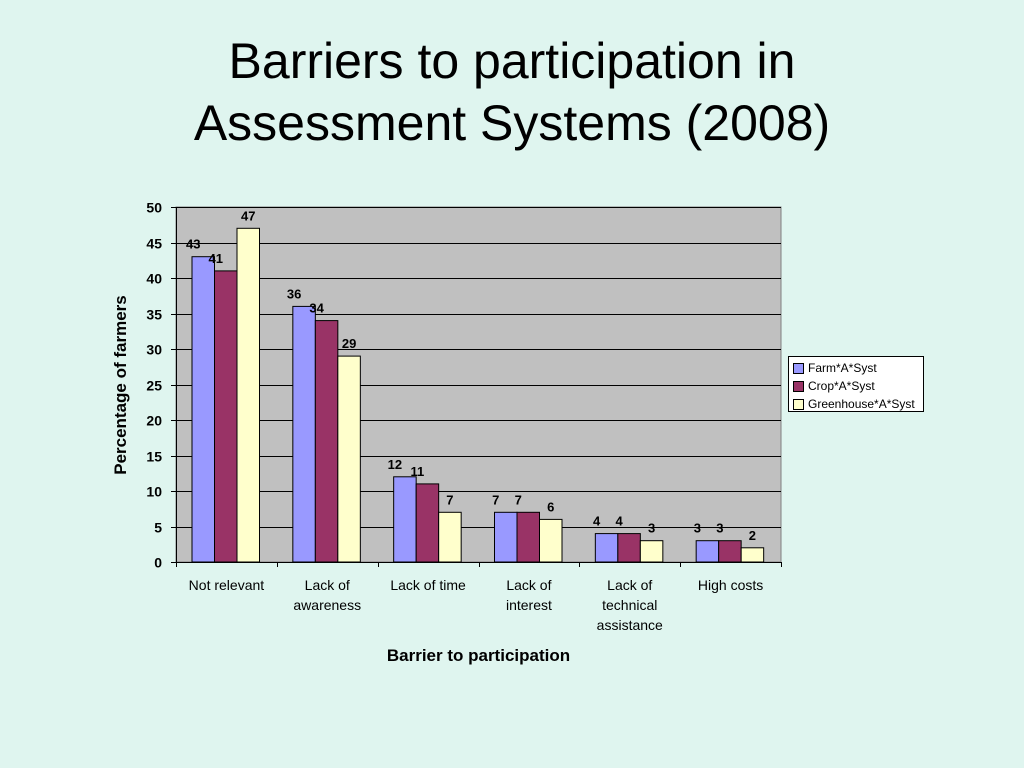  What do you see at coordinates (154, 315) in the screenshot?
I see `y-tick-label: 35` at bounding box center [154, 315].